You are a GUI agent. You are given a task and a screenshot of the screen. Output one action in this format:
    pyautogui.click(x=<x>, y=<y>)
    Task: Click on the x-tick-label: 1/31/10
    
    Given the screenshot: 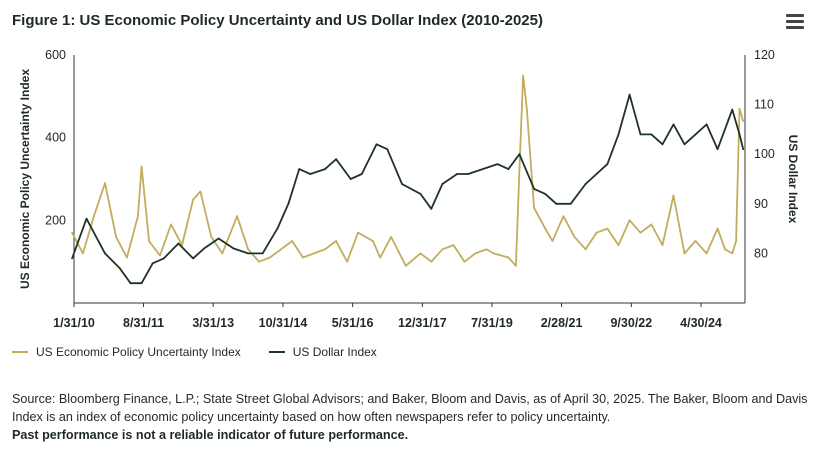 What is the action you would take?
    pyautogui.click(x=74, y=323)
    